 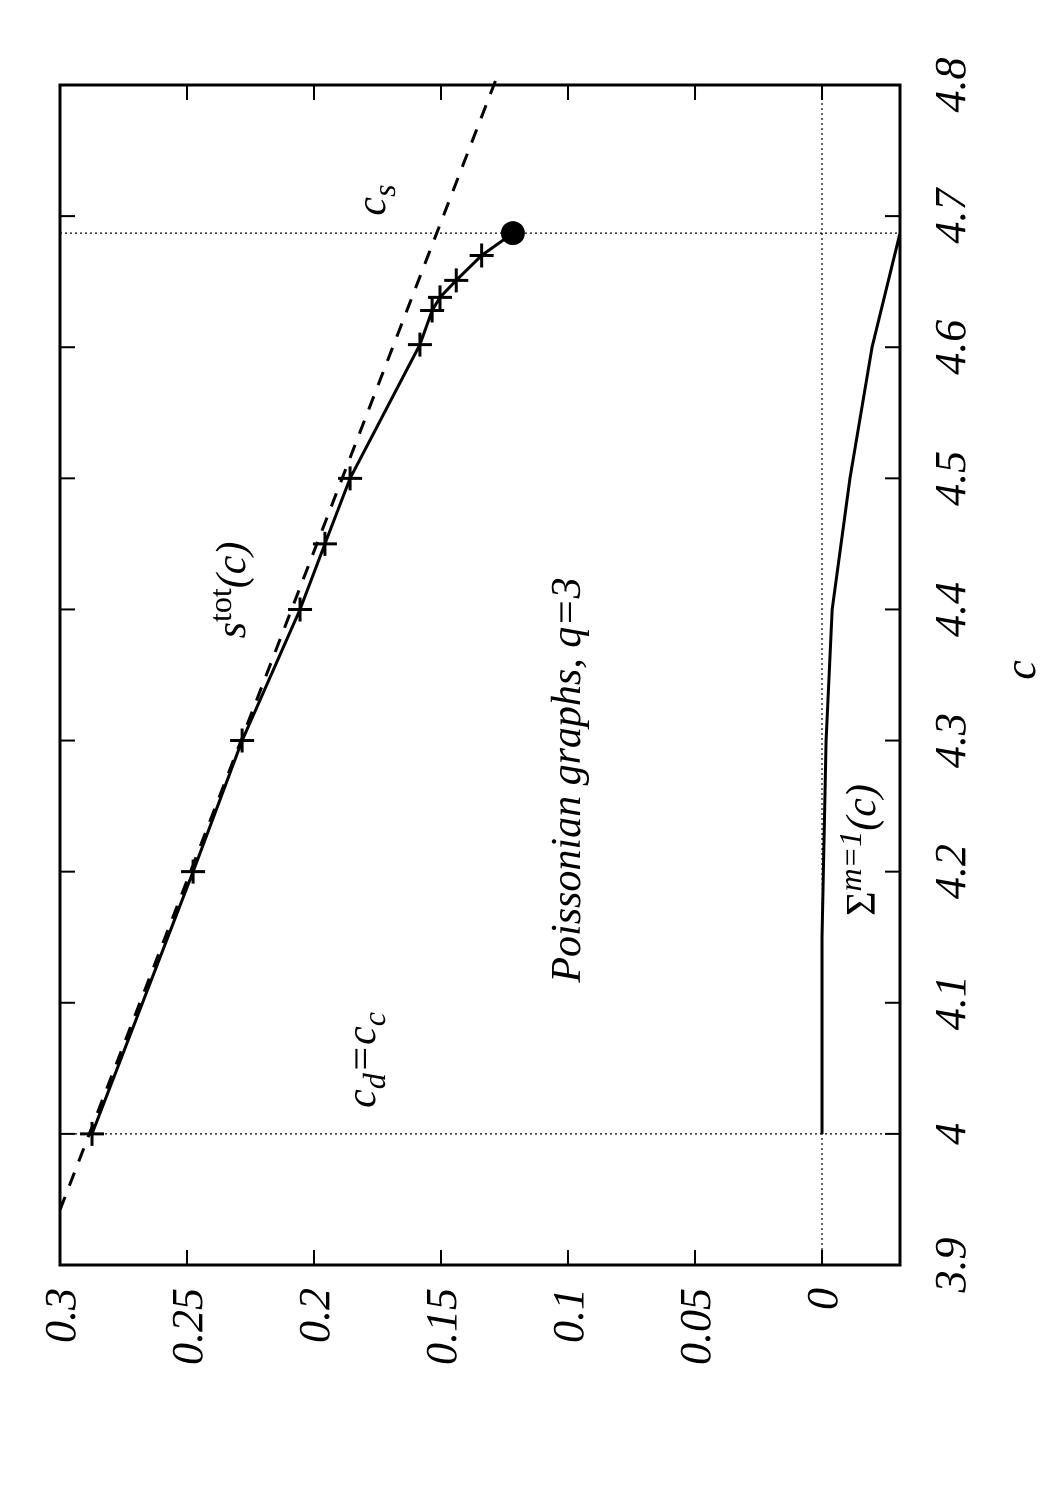 What do you see at coordinates (862, 903) in the screenshot?
I see `annotation-part: Σ` at bounding box center [862, 903].